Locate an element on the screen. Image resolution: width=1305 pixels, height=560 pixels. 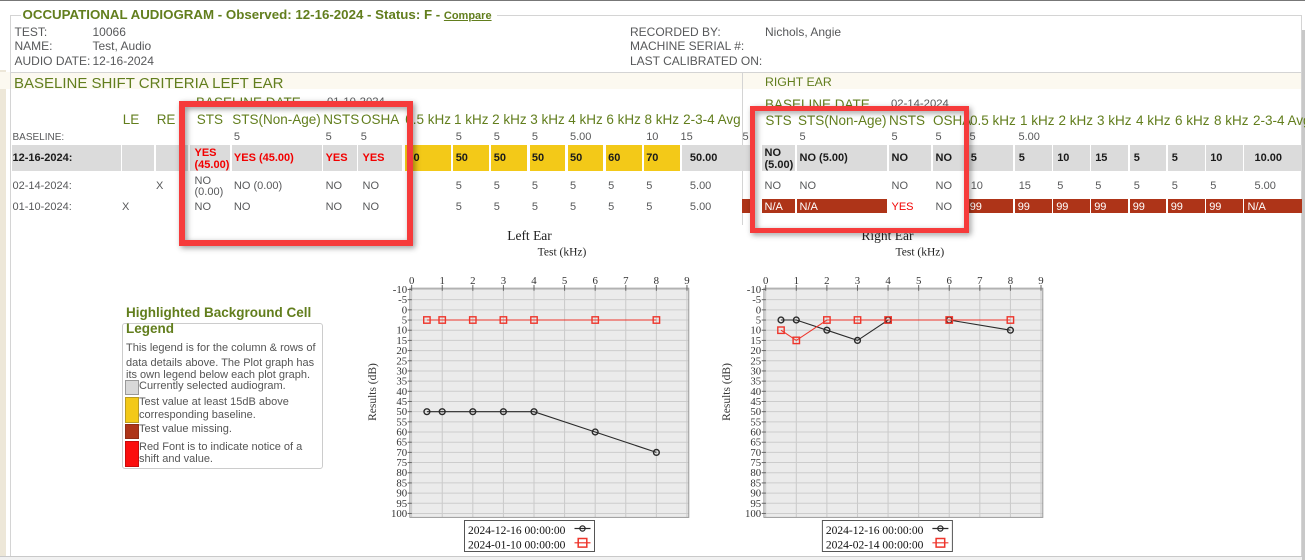
svg-text: 2024-01-10 00:00:00 is located at coordinates (517, 546).